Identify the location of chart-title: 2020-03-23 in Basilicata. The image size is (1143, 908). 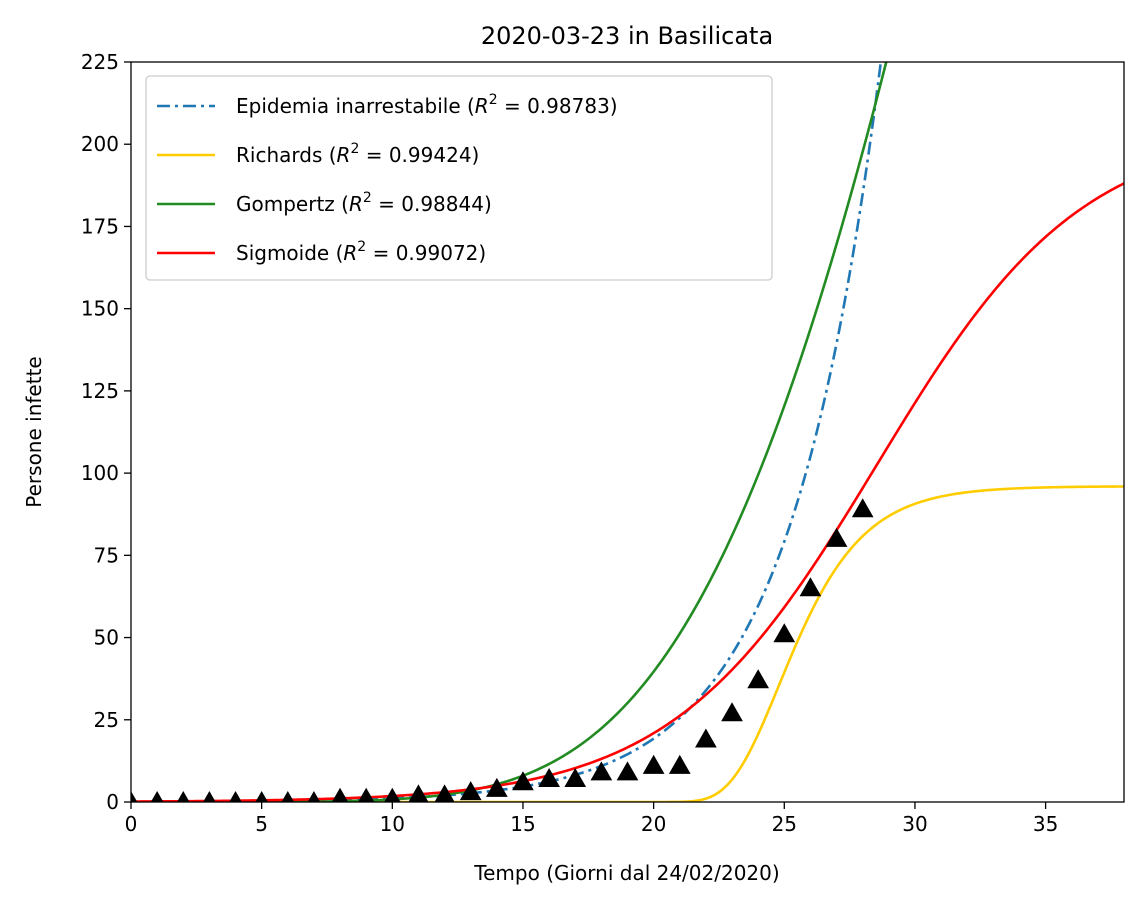
(627, 36).